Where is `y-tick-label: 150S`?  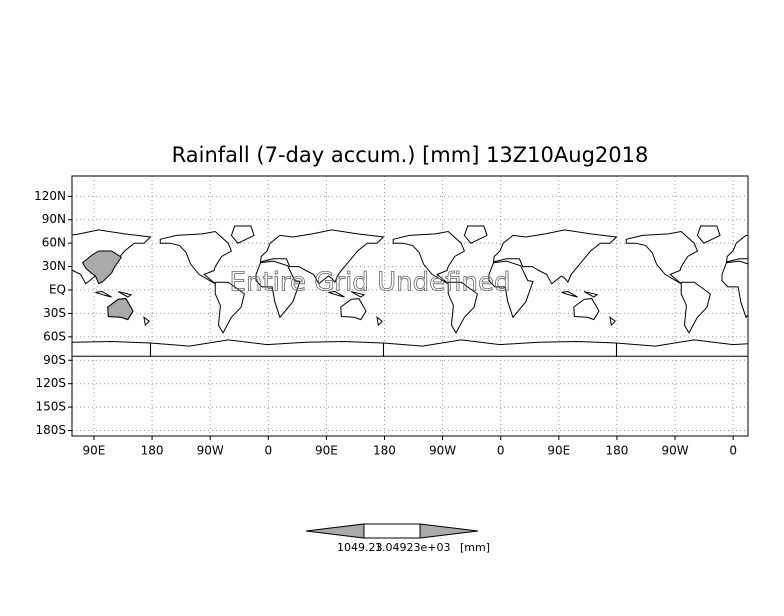
y-tick-label: 150S is located at coordinates (50, 407).